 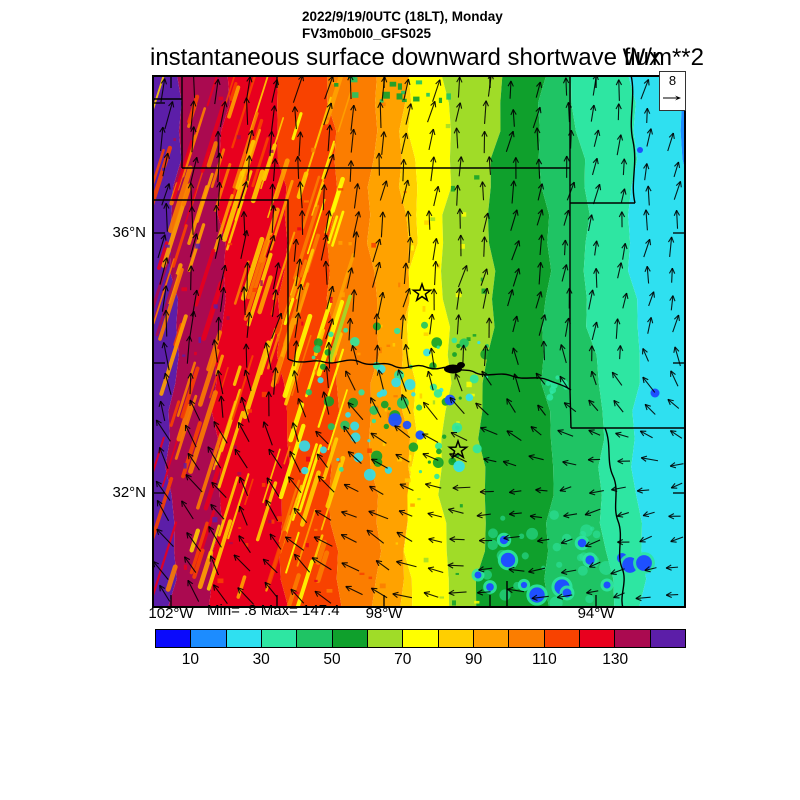 I want to click on colorbar, so click(x=420, y=638).